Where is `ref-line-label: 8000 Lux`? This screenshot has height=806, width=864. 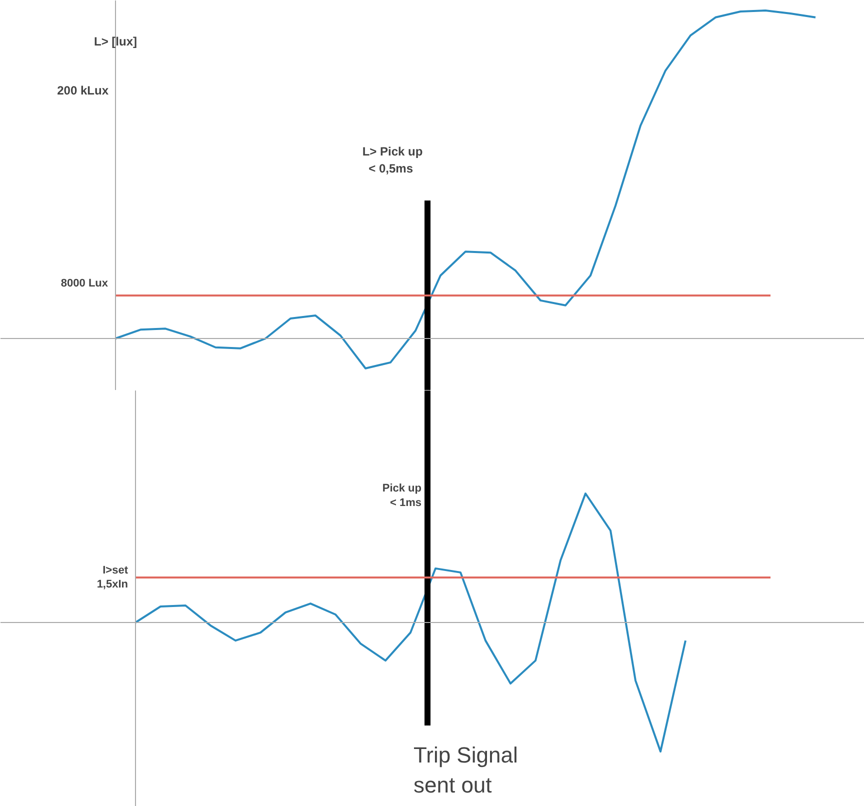
ref-line-label: 8000 Lux is located at coordinates (84, 284).